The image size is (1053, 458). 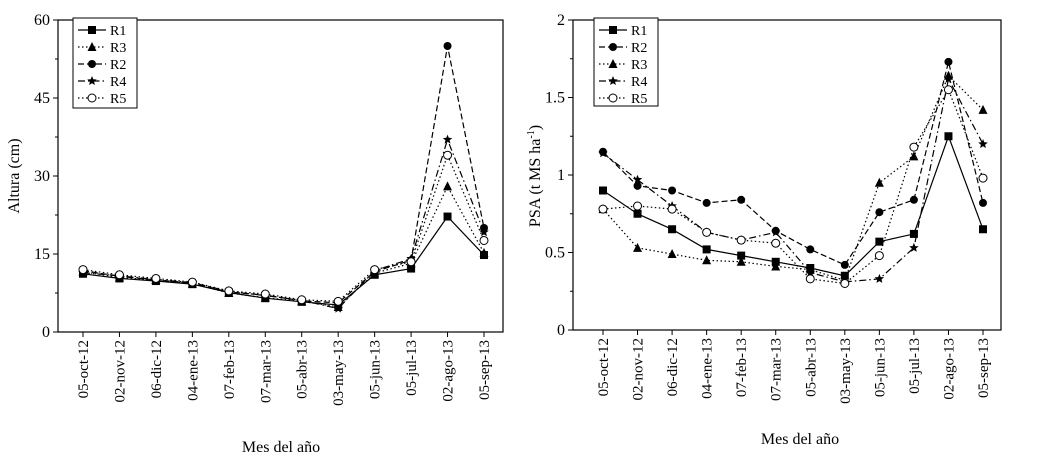 I want to click on y-axis-label: Altura (cm), so click(x=14, y=175).